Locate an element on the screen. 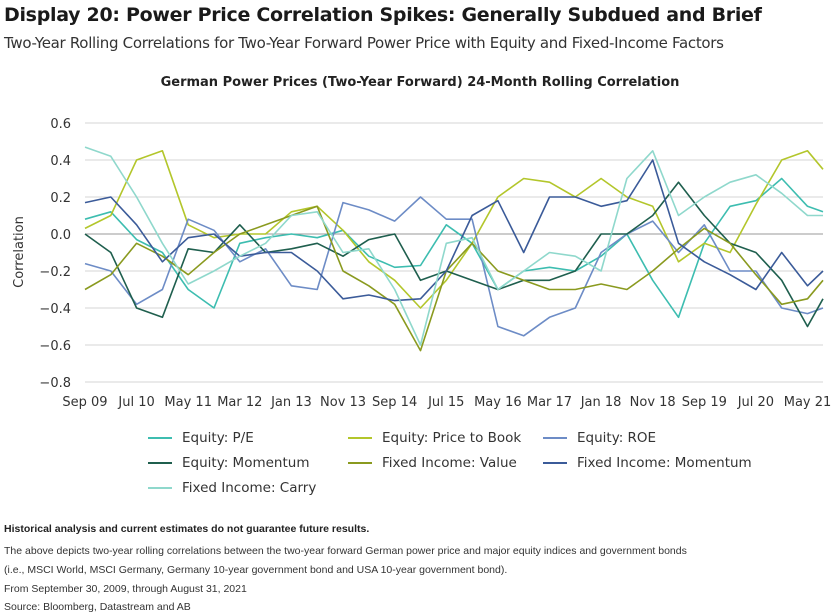 The width and height of the screenshot is (840, 615). x-tick-label: May 16 is located at coordinates (498, 402).